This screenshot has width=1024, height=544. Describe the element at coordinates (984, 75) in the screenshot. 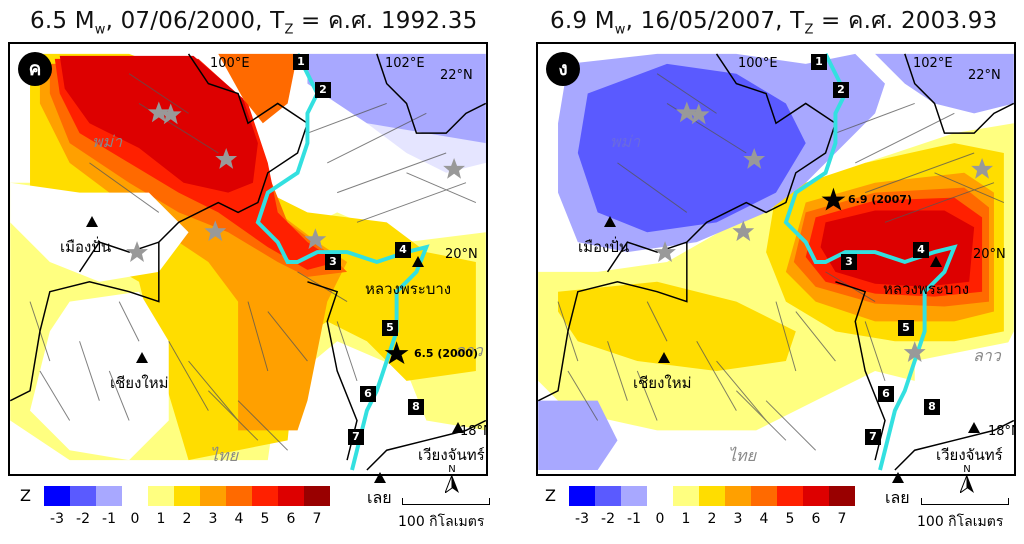

I see `lat-22-label: 22°N` at that location.